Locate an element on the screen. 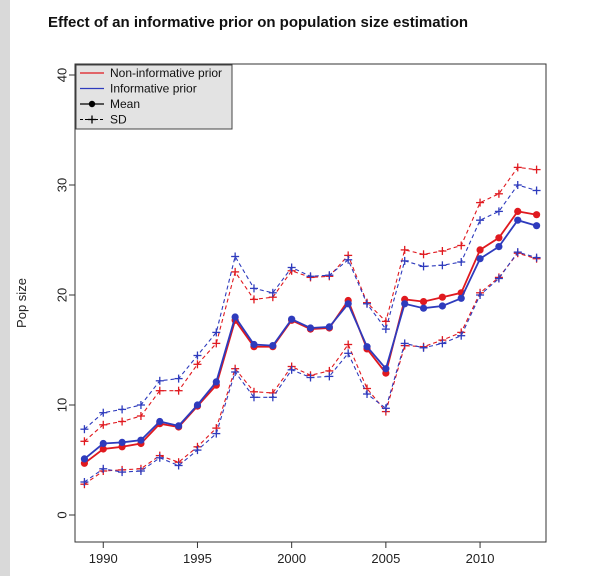  y-tick-label: 0 is located at coordinates (61, 514).